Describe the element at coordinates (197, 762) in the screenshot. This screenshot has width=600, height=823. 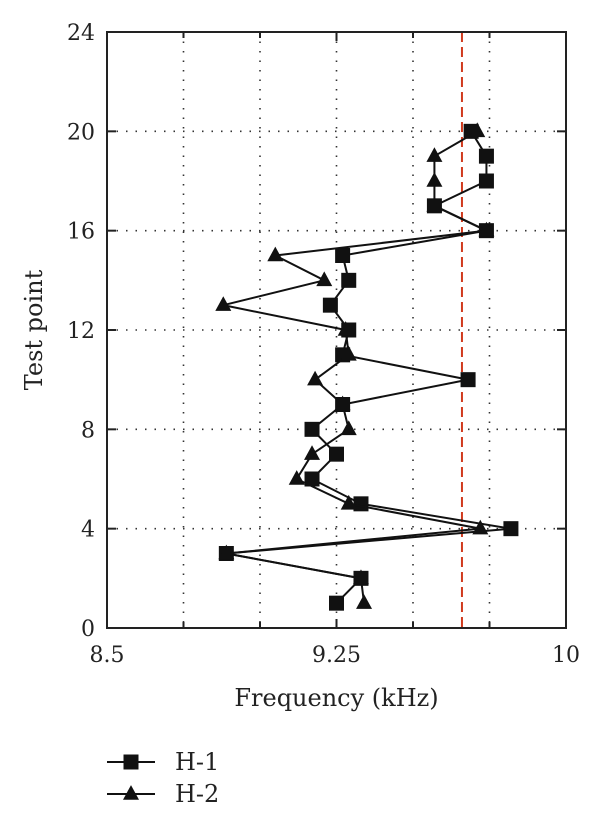
I see `legend-label: H-1` at that location.